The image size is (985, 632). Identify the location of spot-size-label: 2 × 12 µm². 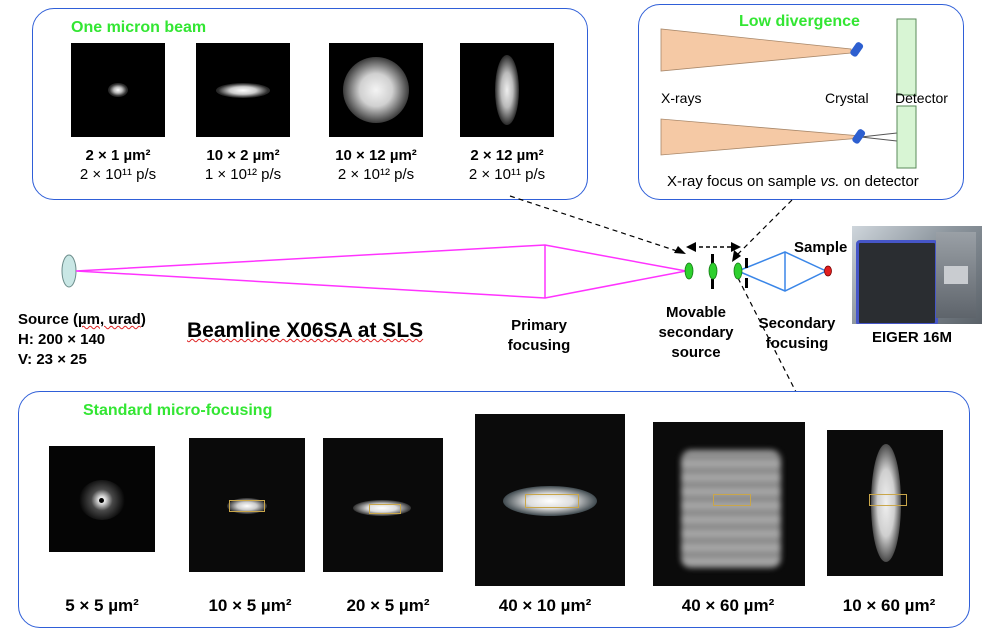
(507, 155).